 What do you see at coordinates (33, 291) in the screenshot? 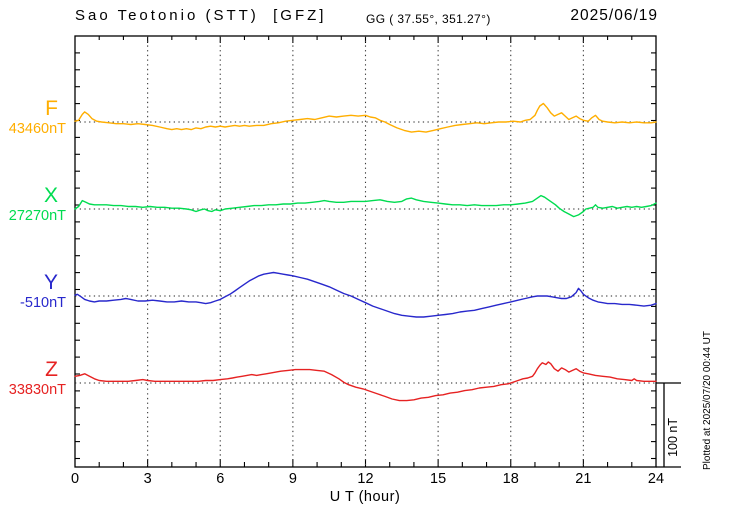
I see `channel-label-Y: Y -510nT` at bounding box center [33, 291].